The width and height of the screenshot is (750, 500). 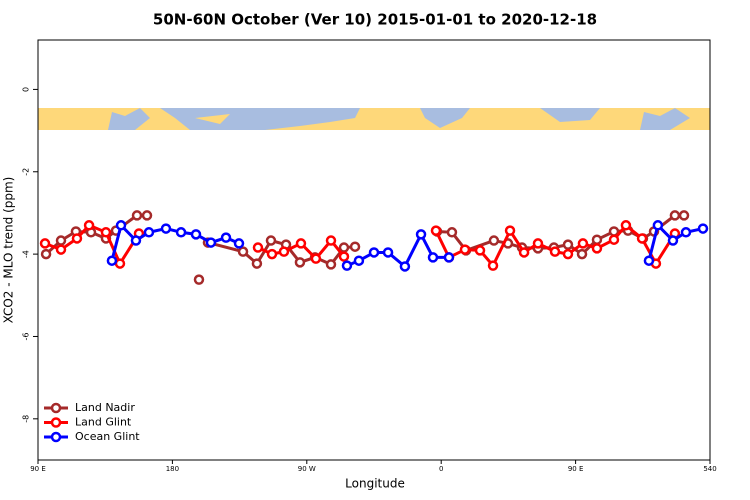 What do you see at coordinates (26, 172) in the screenshot?
I see `y-tick-label: -2` at bounding box center [26, 172].